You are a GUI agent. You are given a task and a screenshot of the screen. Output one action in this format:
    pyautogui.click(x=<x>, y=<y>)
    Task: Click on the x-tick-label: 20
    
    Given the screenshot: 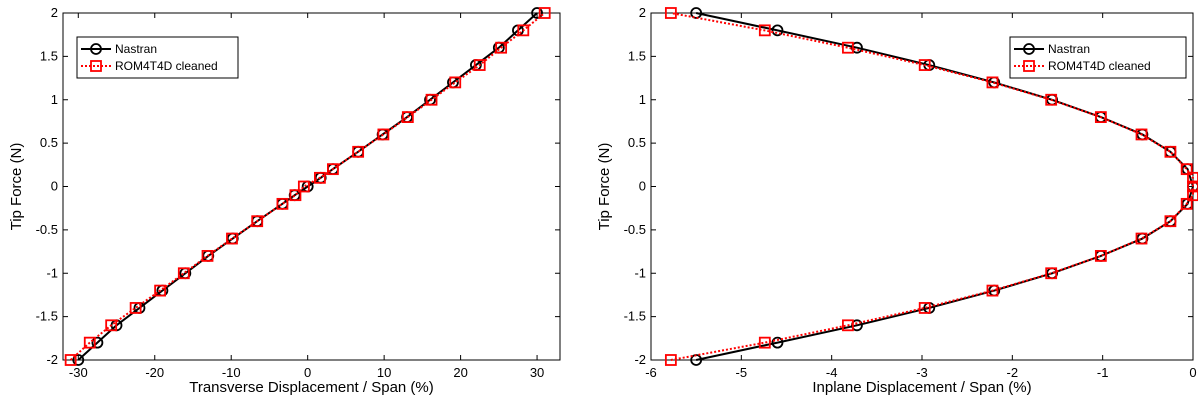 What is the action you would take?
    pyautogui.click(x=460, y=372)
    